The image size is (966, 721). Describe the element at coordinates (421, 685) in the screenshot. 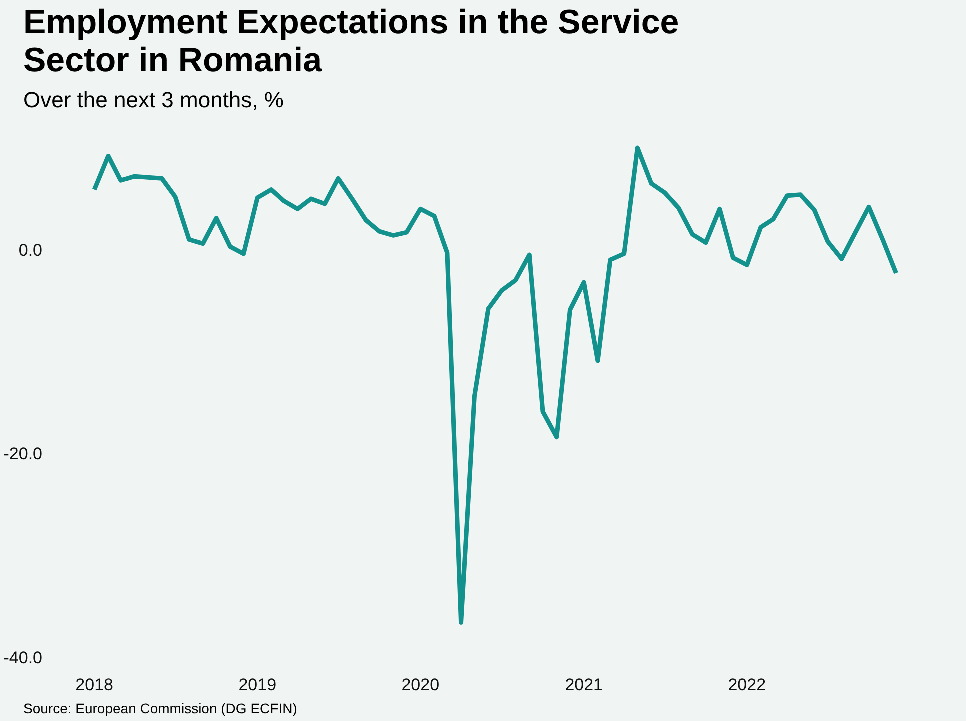

I see `x-tick-label: 2020` at that location.